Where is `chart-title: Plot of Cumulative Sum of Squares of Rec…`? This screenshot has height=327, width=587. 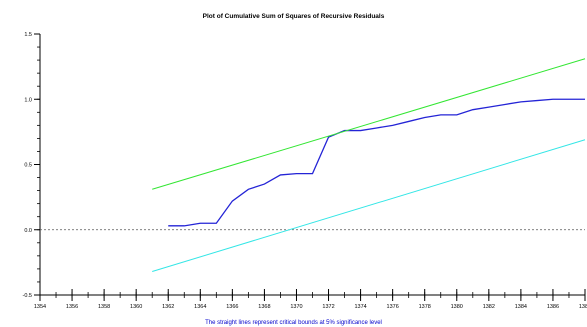
chart-title: Plot of Cumulative Sum of Squares of Rec… is located at coordinates (294, 16).